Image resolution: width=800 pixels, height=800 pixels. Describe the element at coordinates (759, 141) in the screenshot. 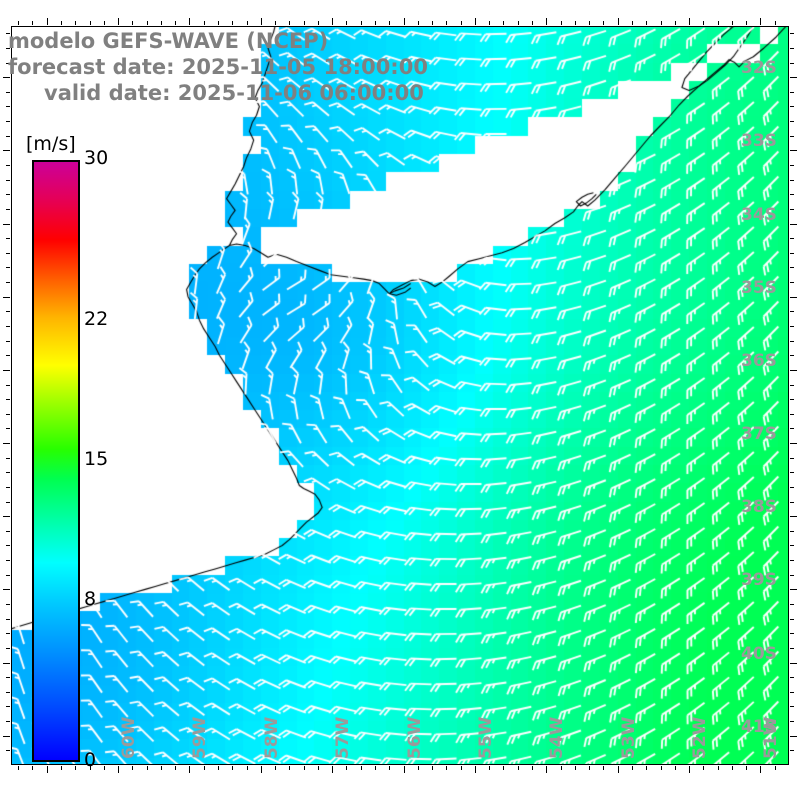

I see `latitude-label: 33S` at that location.